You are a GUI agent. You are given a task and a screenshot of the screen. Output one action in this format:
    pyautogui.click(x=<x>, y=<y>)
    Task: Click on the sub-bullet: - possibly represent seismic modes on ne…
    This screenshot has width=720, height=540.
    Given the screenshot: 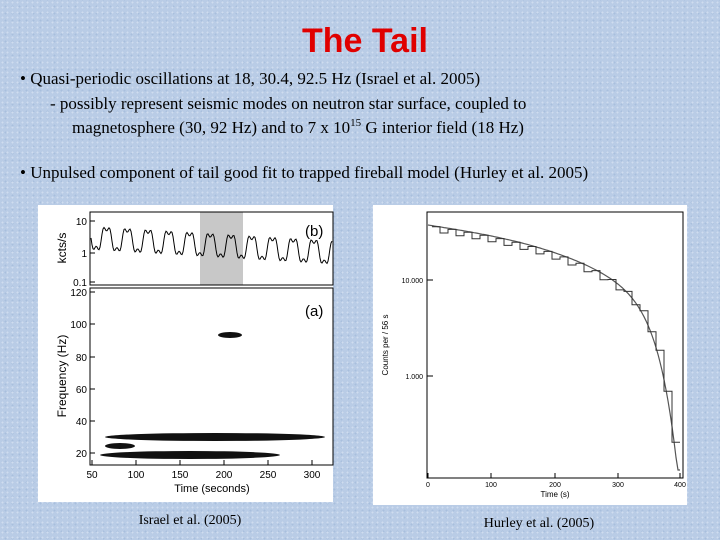 What is the action you would take?
    pyautogui.click(x=288, y=103)
    